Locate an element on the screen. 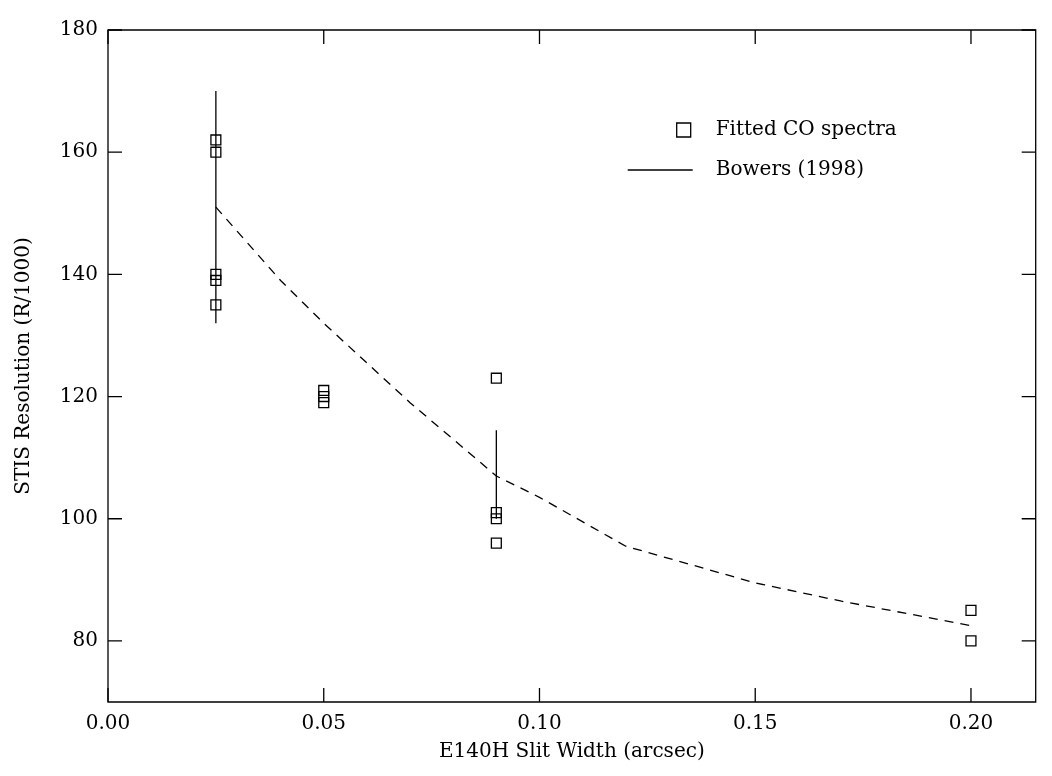  x-tick-label: 0.00 is located at coordinates (108, 722).